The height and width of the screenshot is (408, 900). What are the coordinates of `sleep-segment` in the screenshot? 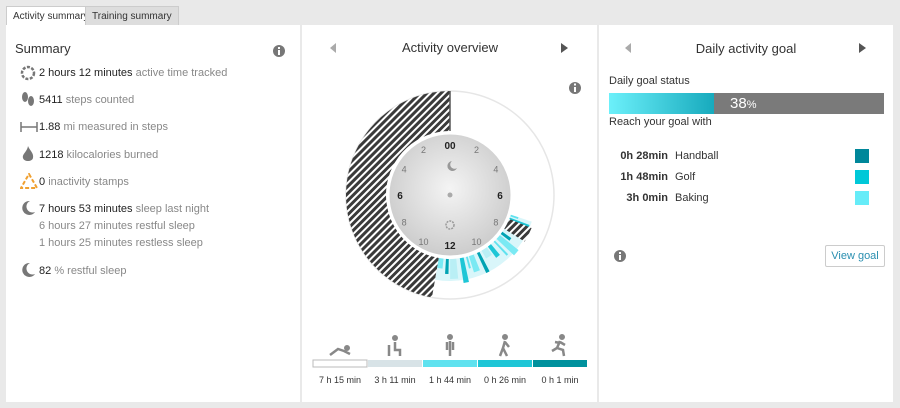 It's located at (518, 230).